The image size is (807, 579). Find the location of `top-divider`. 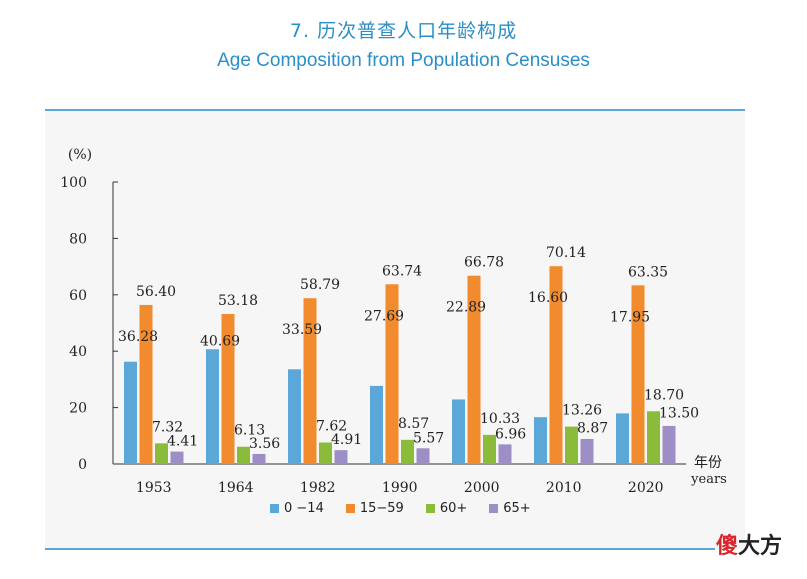

top-divider is located at coordinates (395, 110).